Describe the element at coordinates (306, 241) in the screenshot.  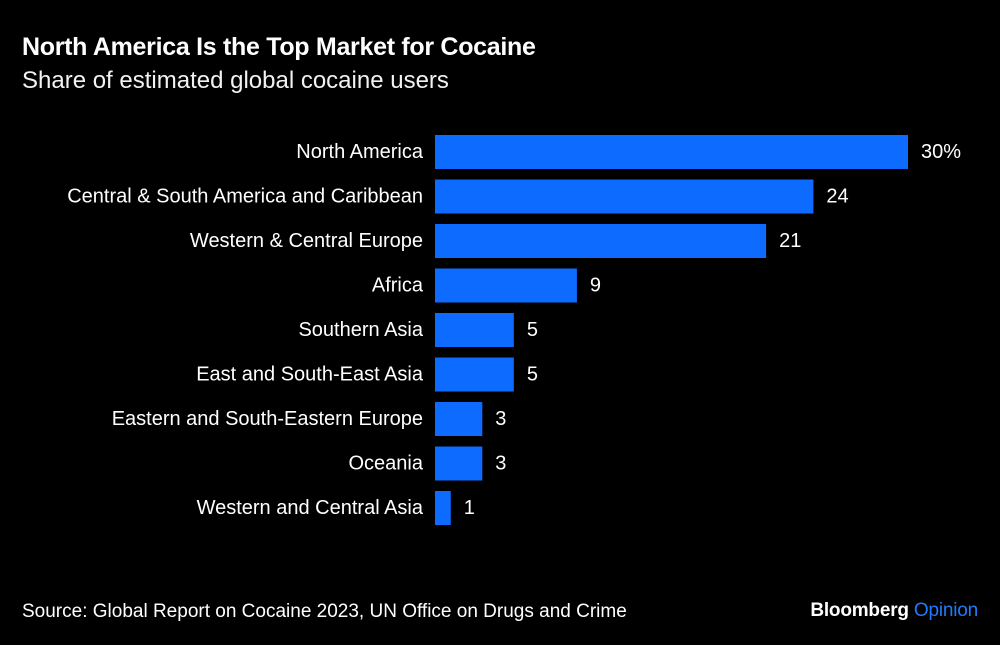
I see `category-label: Western & Central Europe` at that location.